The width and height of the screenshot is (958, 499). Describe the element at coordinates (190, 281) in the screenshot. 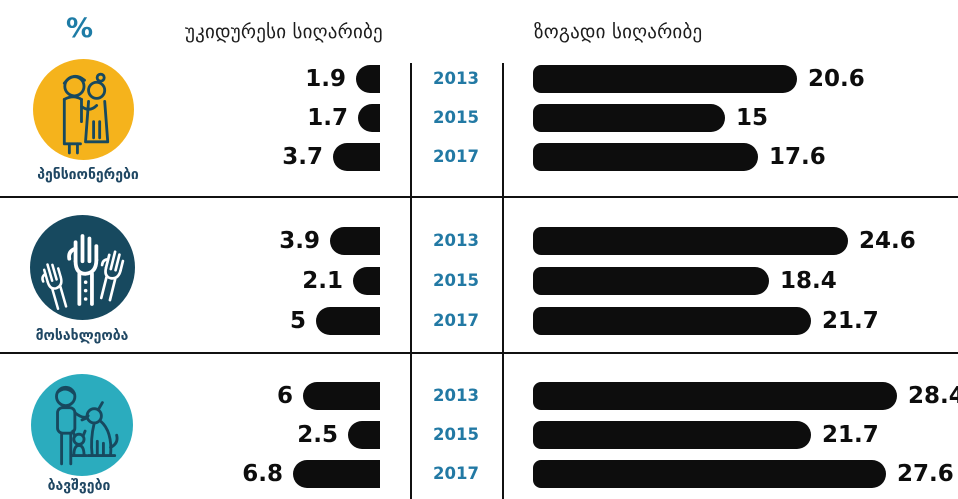

I see `extreme-poverty-bar-row: 2.1` at that location.